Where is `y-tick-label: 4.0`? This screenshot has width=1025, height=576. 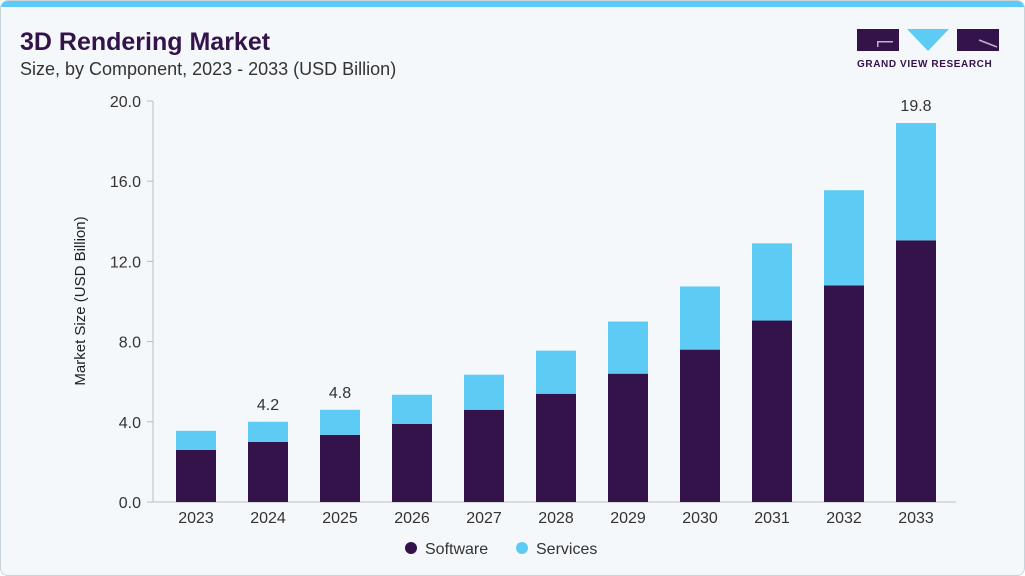
y-tick-label: 4.0 is located at coordinates (130, 423).